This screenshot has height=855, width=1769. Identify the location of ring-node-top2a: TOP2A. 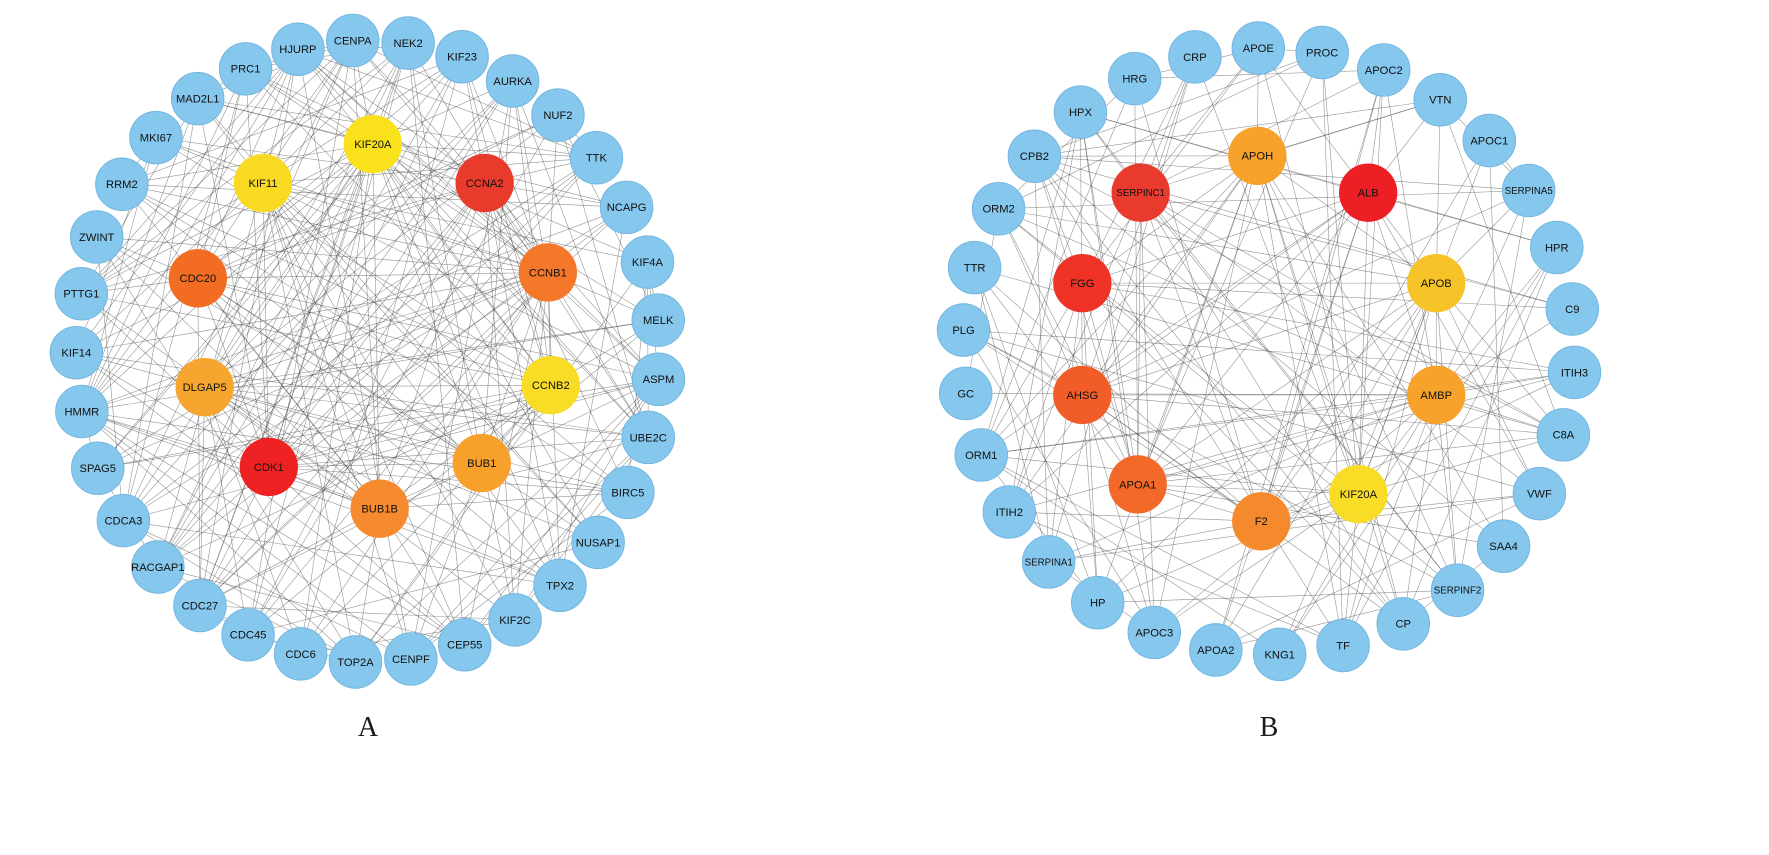
(355, 662).